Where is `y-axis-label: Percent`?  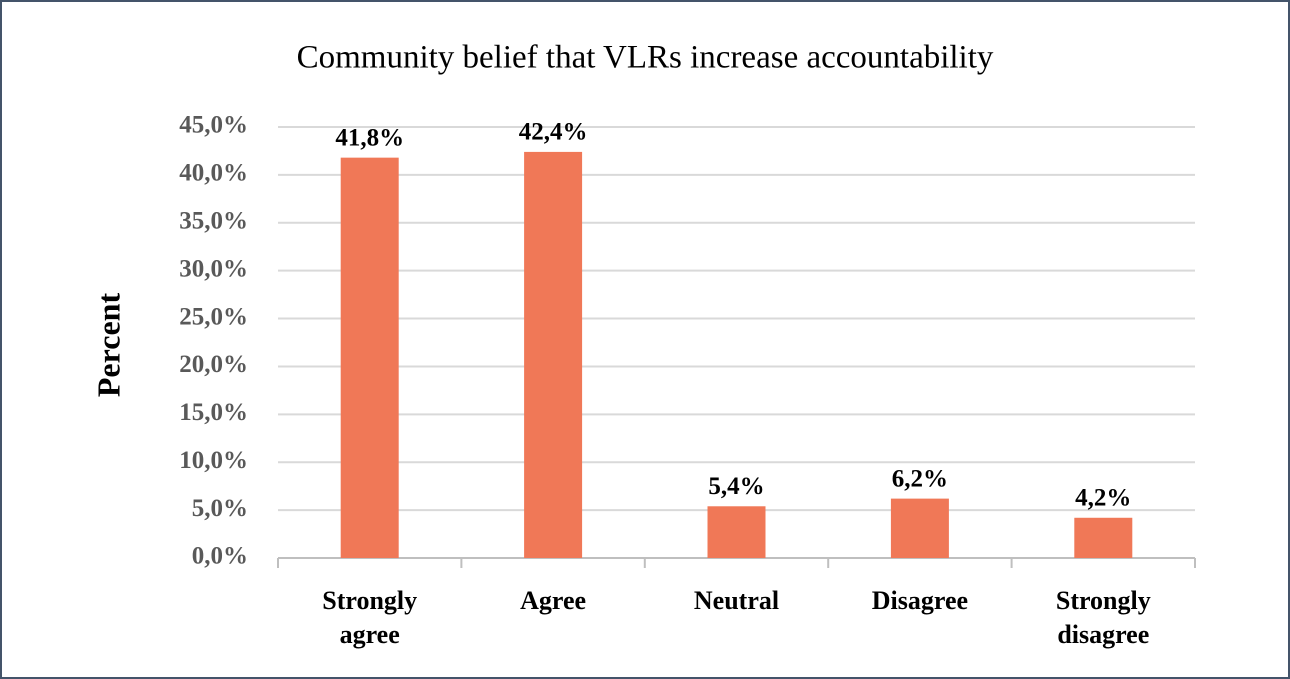
y-axis-label: Percent is located at coordinates (108, 345).